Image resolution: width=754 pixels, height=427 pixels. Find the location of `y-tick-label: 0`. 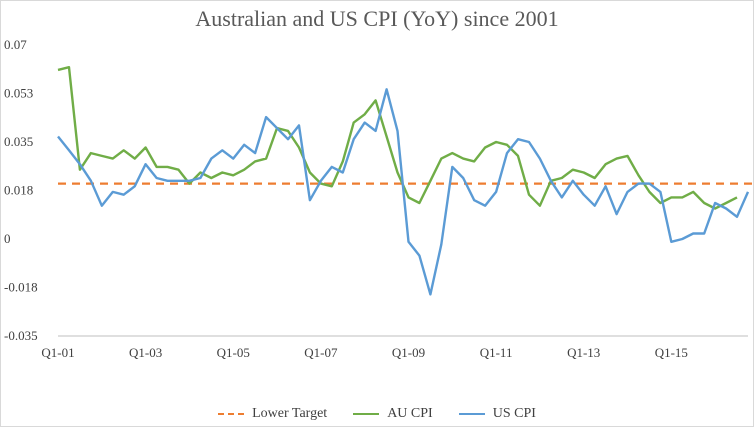

y-tick-label: 0 is located at coordinates (7, 238).